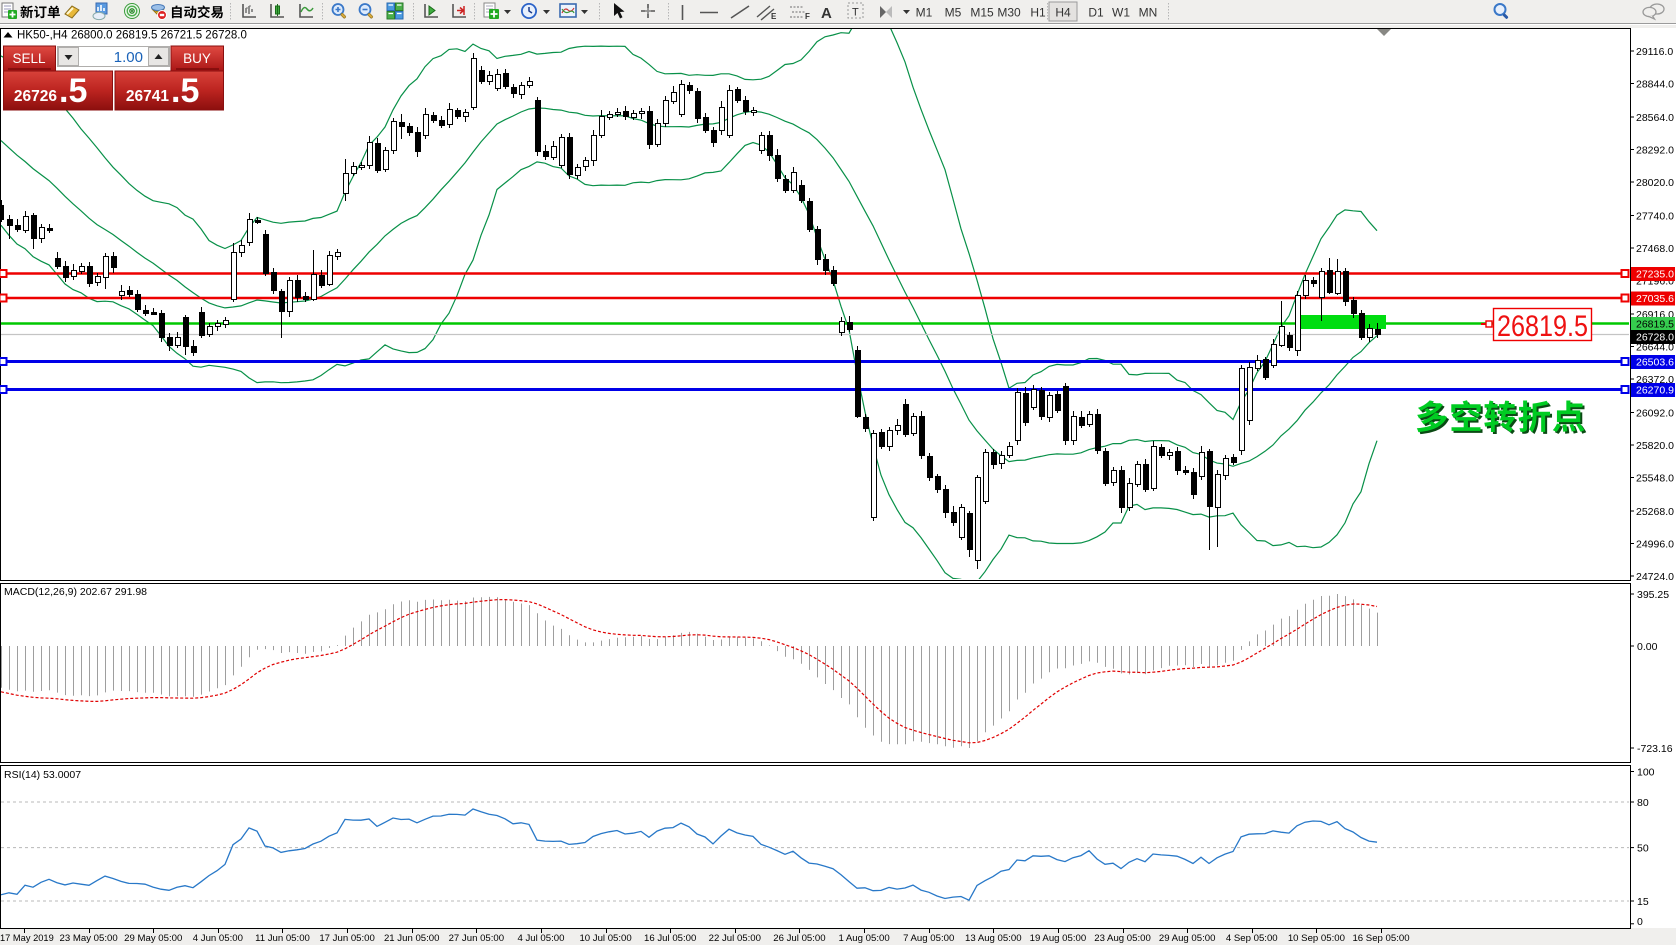 Image resolution: width=1676 pixels, height=945 pixels. Describe the element at coordinates (807, 16) in the screenshot. I see `svg-text: F` at that location.